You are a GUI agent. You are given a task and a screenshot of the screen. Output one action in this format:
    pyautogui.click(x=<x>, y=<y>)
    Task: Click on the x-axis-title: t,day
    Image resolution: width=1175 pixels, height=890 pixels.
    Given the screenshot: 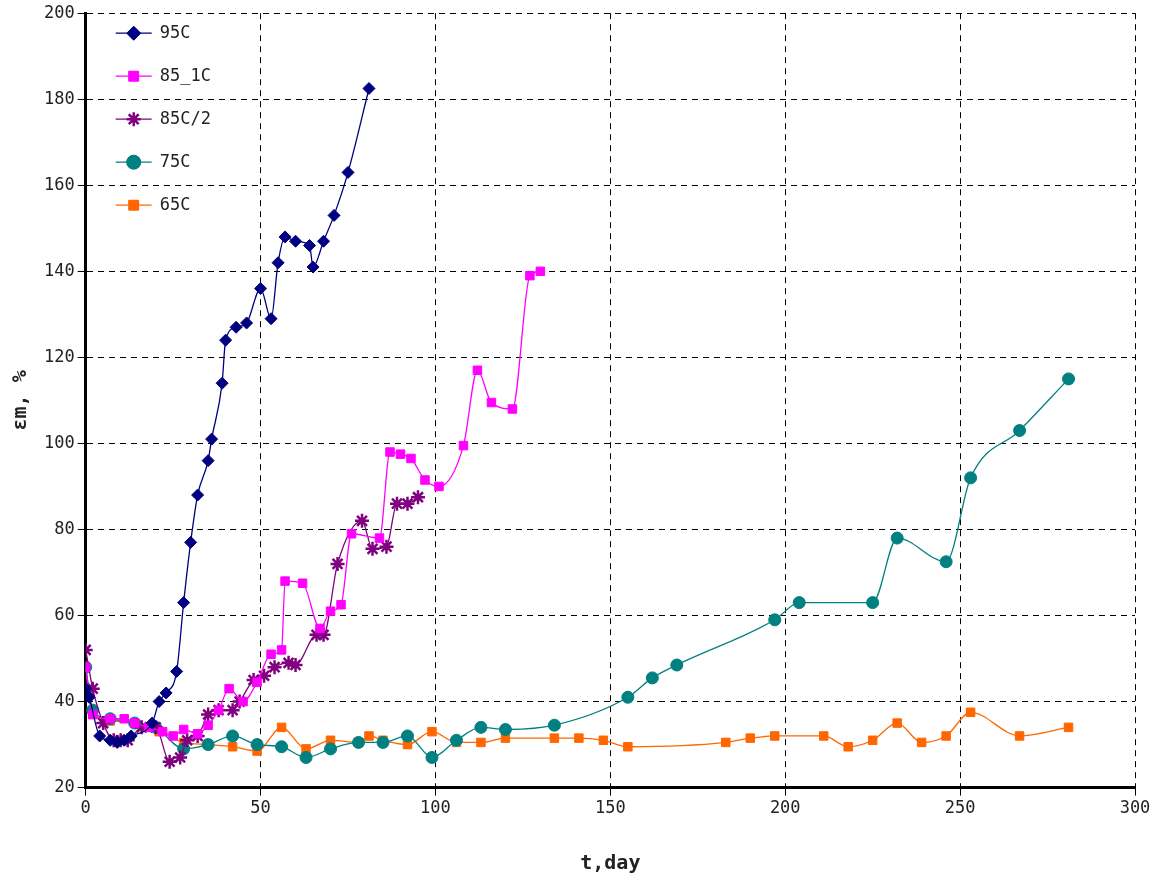 What is the action you would take?
    pyautogui.click(x=610, y=862)
    